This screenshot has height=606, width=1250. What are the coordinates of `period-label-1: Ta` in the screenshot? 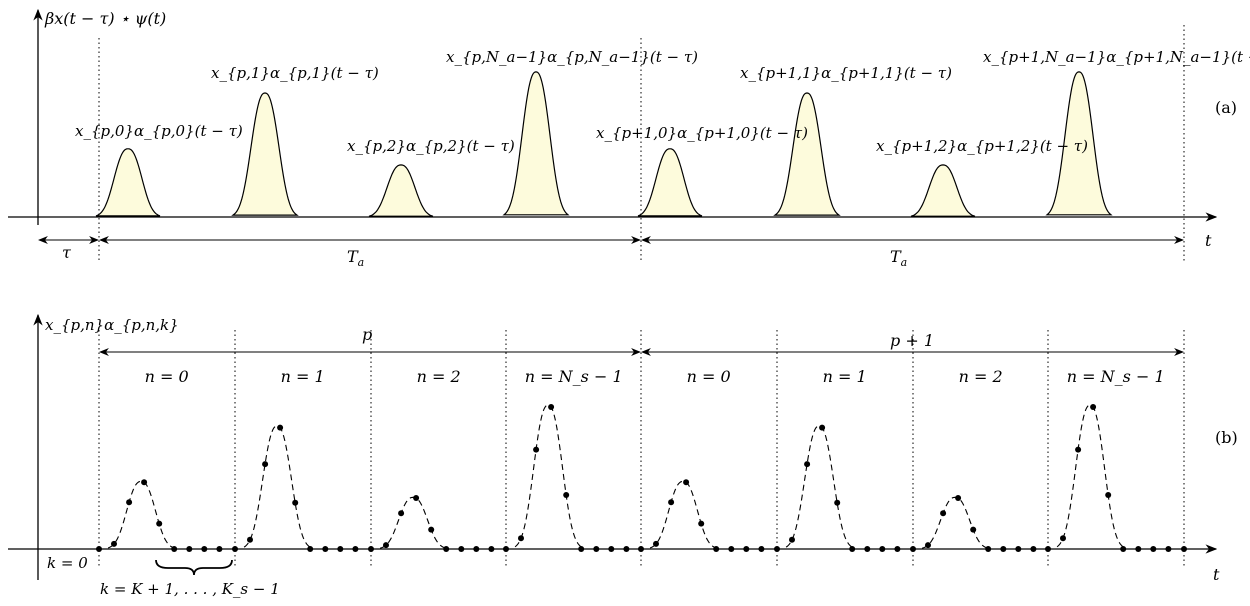 It's located at (355, 258).